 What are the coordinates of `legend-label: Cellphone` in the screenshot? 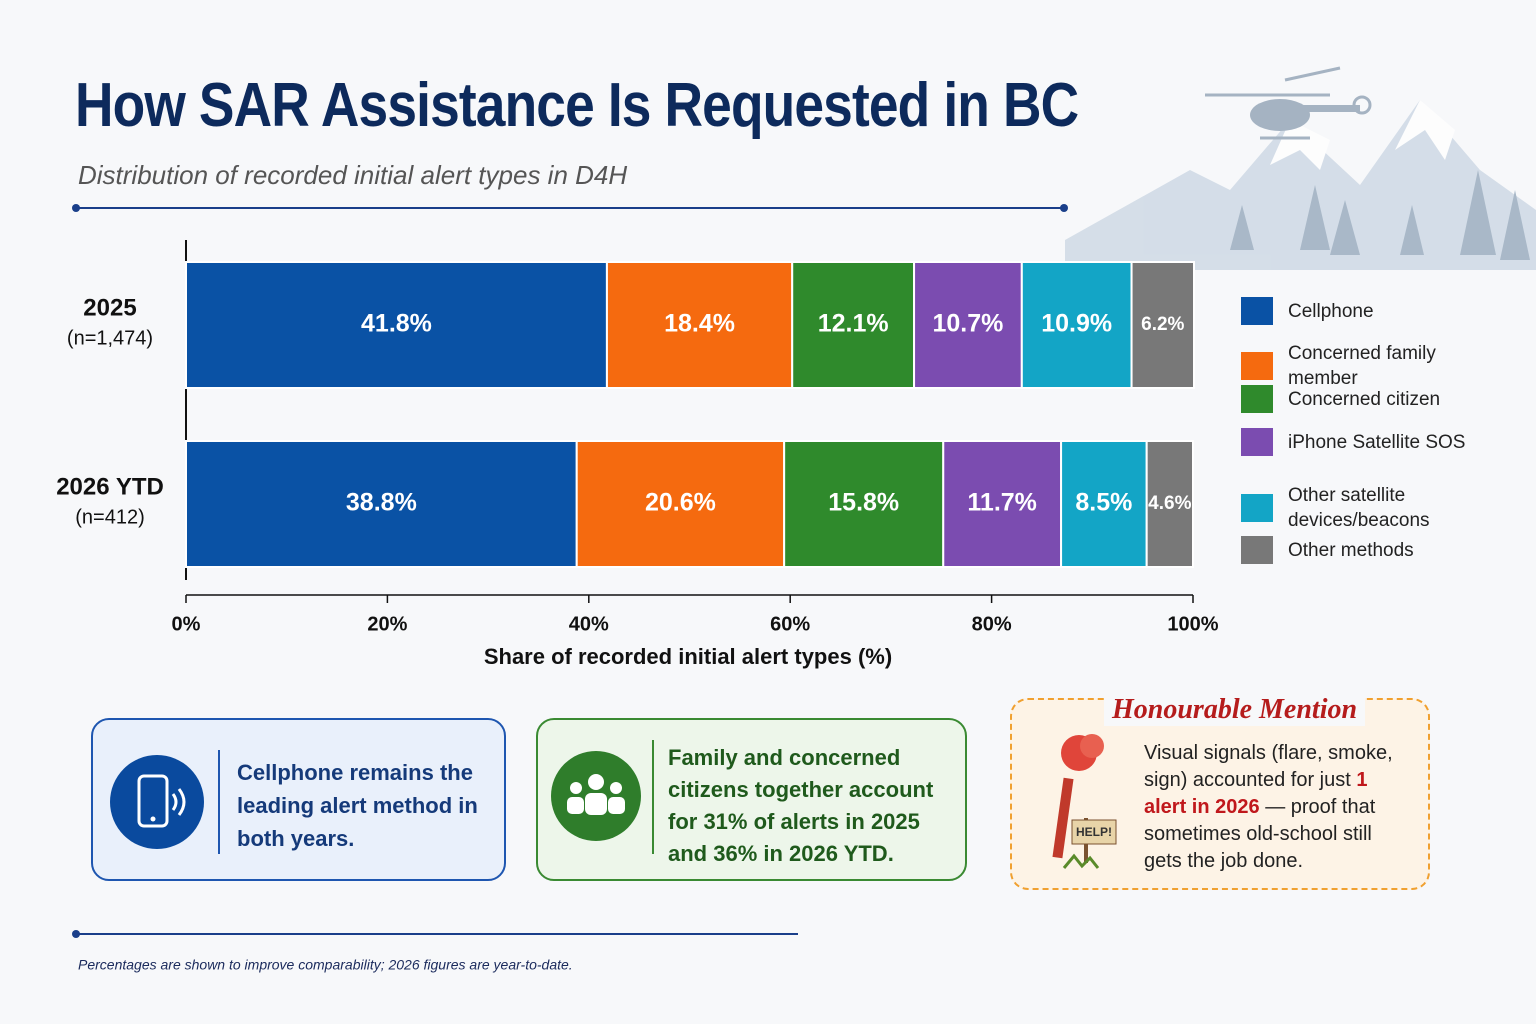 It's located at (1331, 311).